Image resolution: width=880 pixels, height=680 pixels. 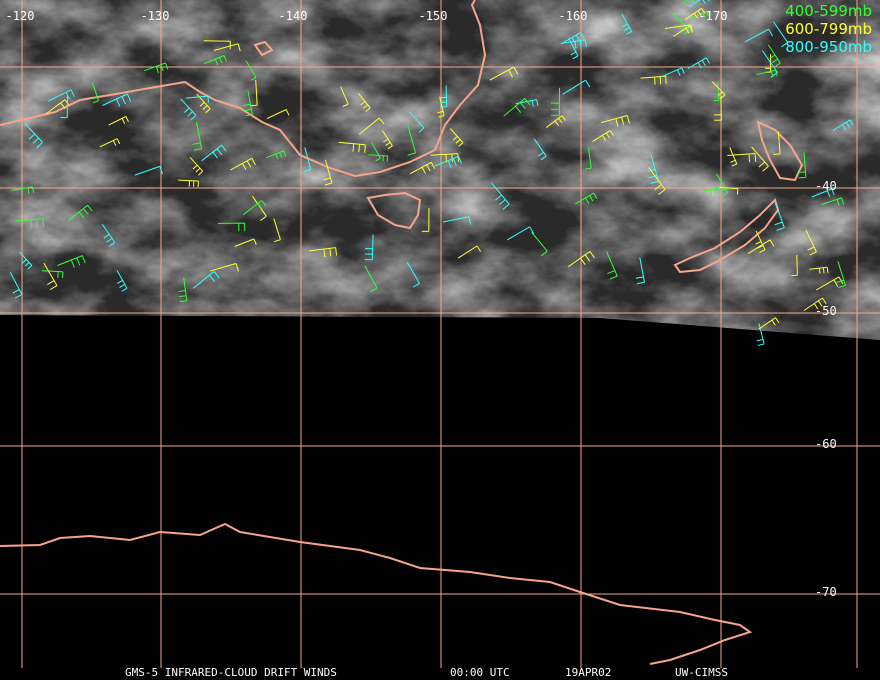 What do you see at coordinates (480, 672) in the screenshot?
I see `footer-time: 00:00 UTC` at bounding box center [480, 672].